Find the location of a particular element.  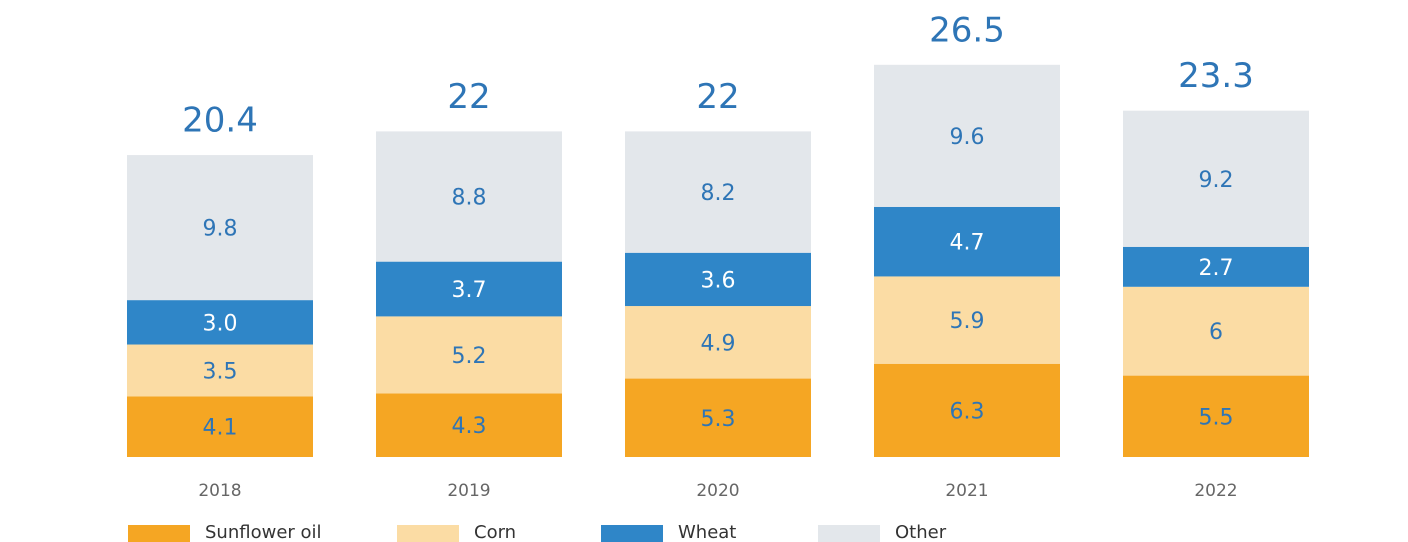

total-label: 23.3 is located at coordinates (1216, 76).